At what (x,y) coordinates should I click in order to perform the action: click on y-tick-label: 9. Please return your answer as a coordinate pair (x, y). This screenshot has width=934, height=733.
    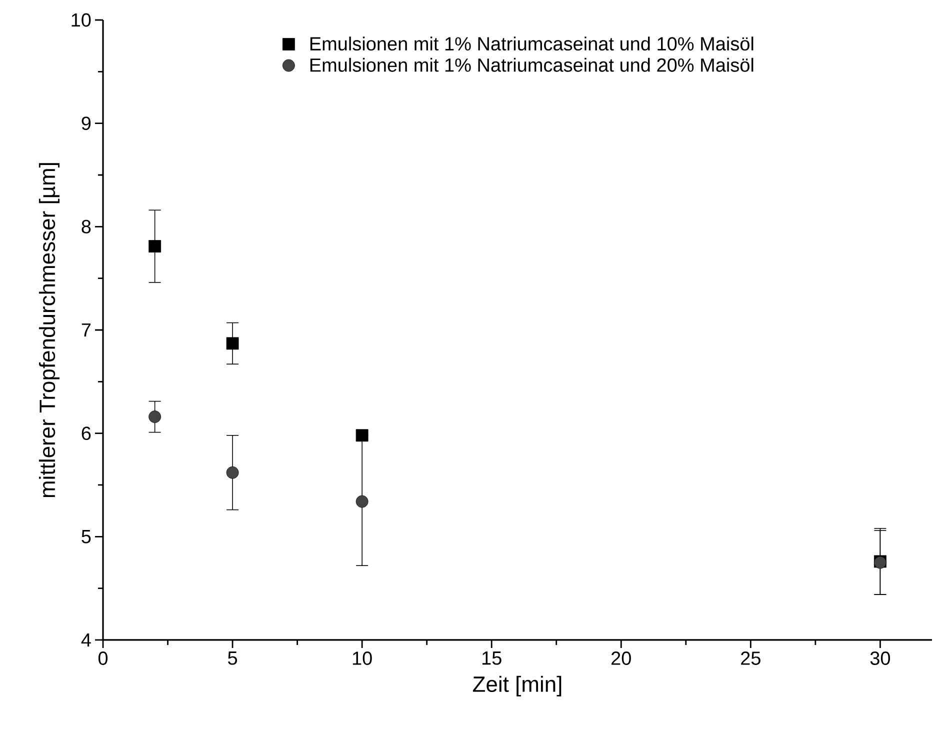
    Looking at the image, I should click on (86, 123).